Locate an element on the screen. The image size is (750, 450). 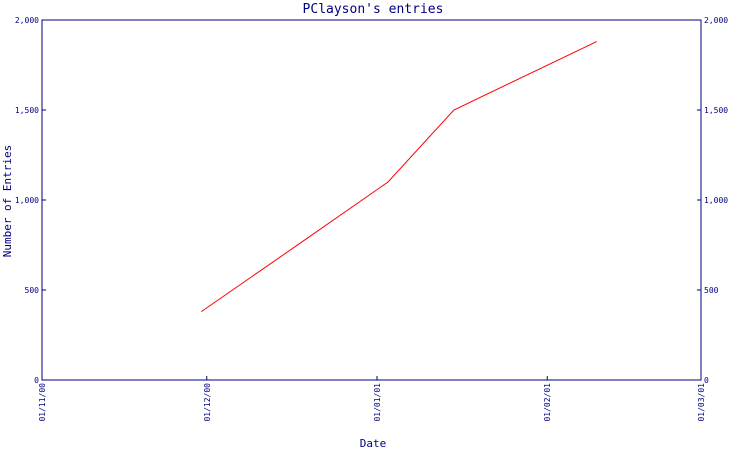
y-axis-left: 0 500 1,000 1,500 2,000 is located at coordinates (30, 200).